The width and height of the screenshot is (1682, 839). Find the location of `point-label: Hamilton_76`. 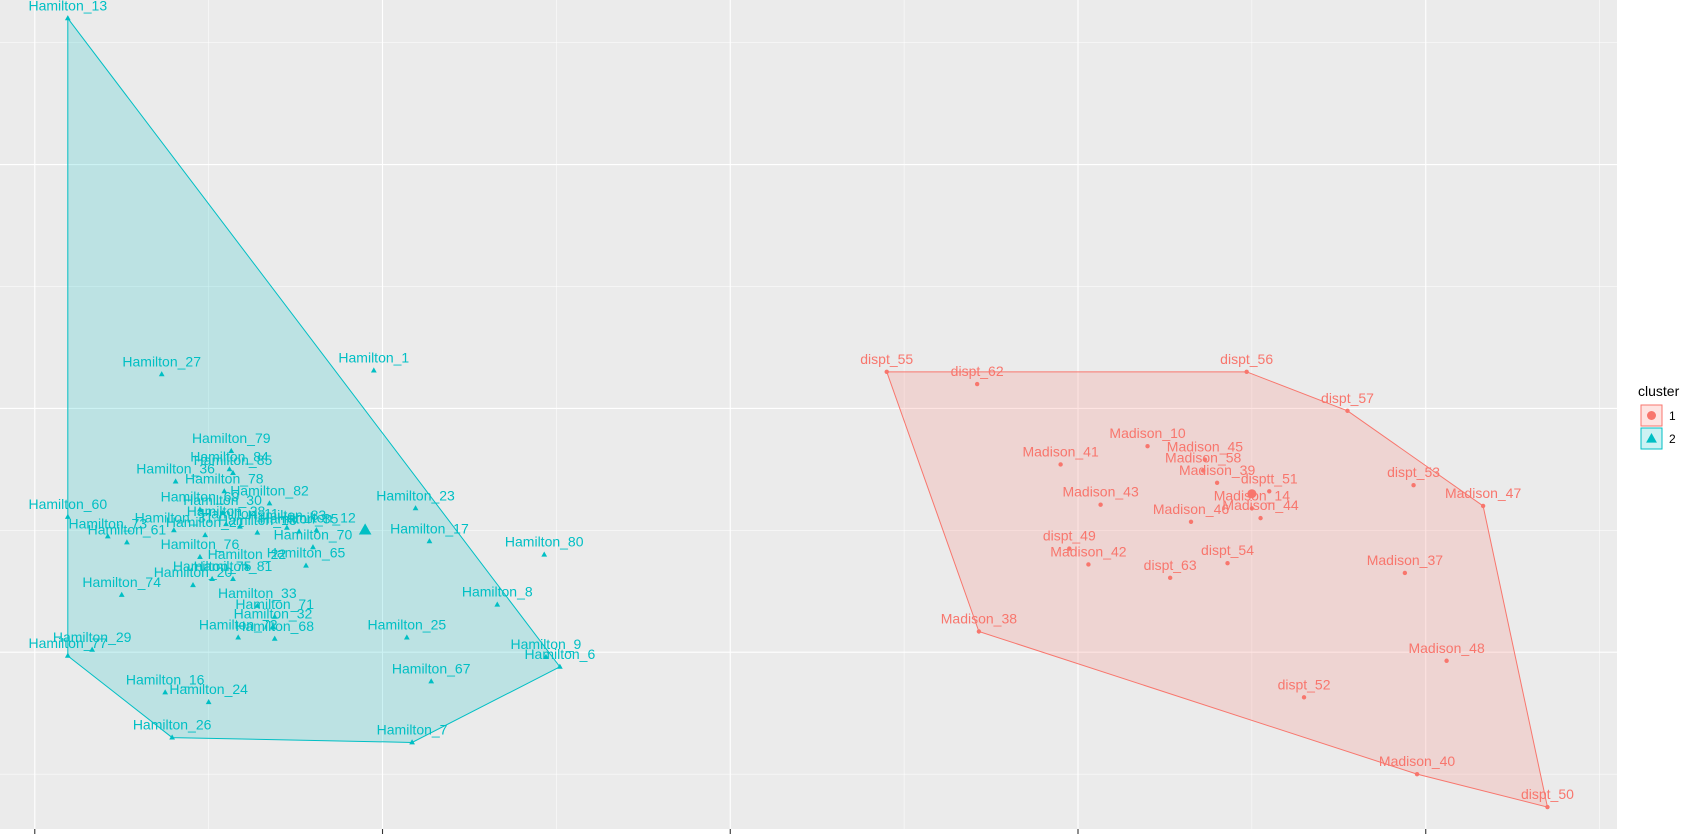

point-label: Hamilton_76 is located at coordinates (200, 544).